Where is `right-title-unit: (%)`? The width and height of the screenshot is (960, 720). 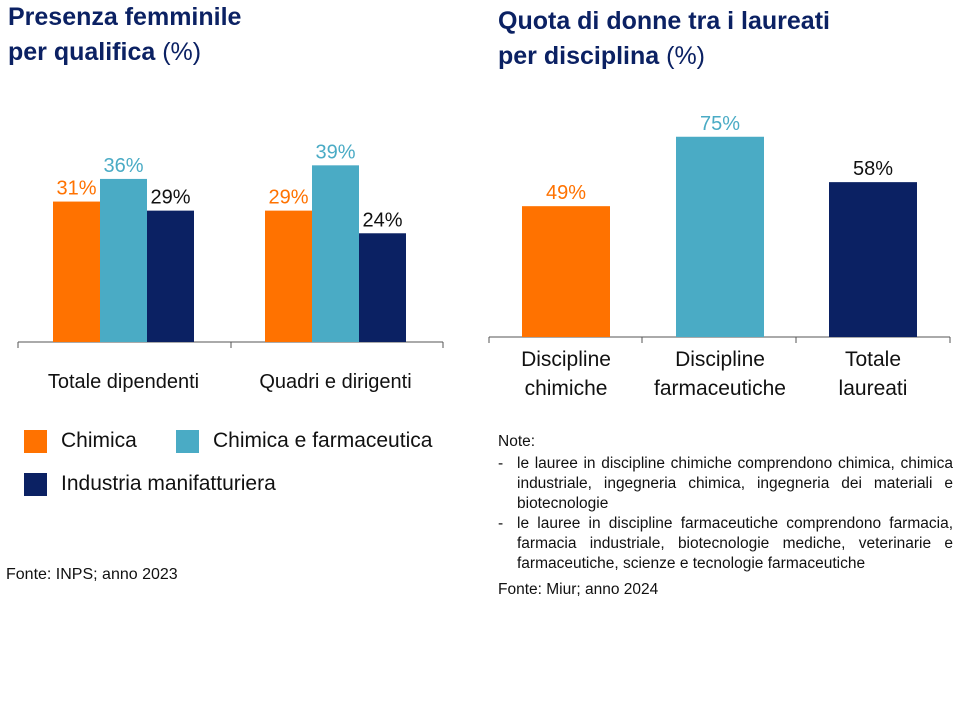
right-title-unit: (%) is located at coordinates (686, 56).